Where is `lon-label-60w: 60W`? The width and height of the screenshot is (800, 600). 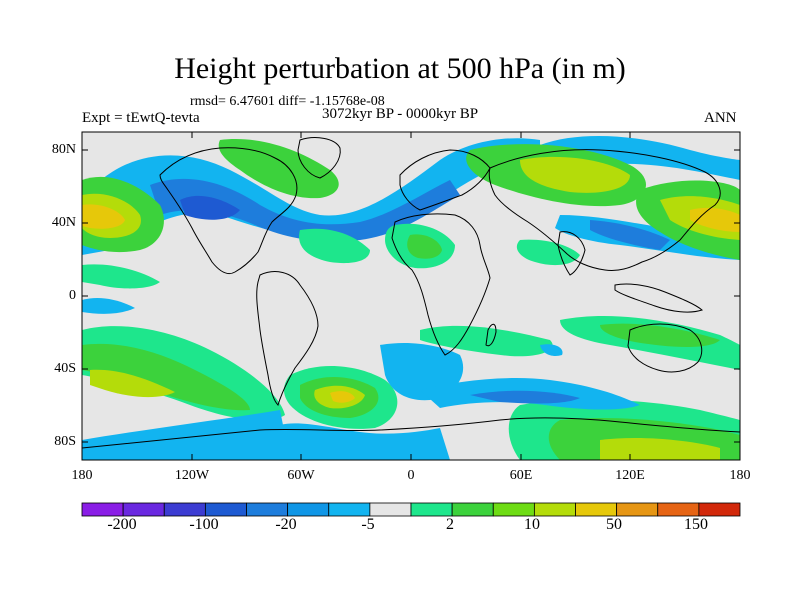 lon-label-60w: 60W is located at coordinates (301, 475).